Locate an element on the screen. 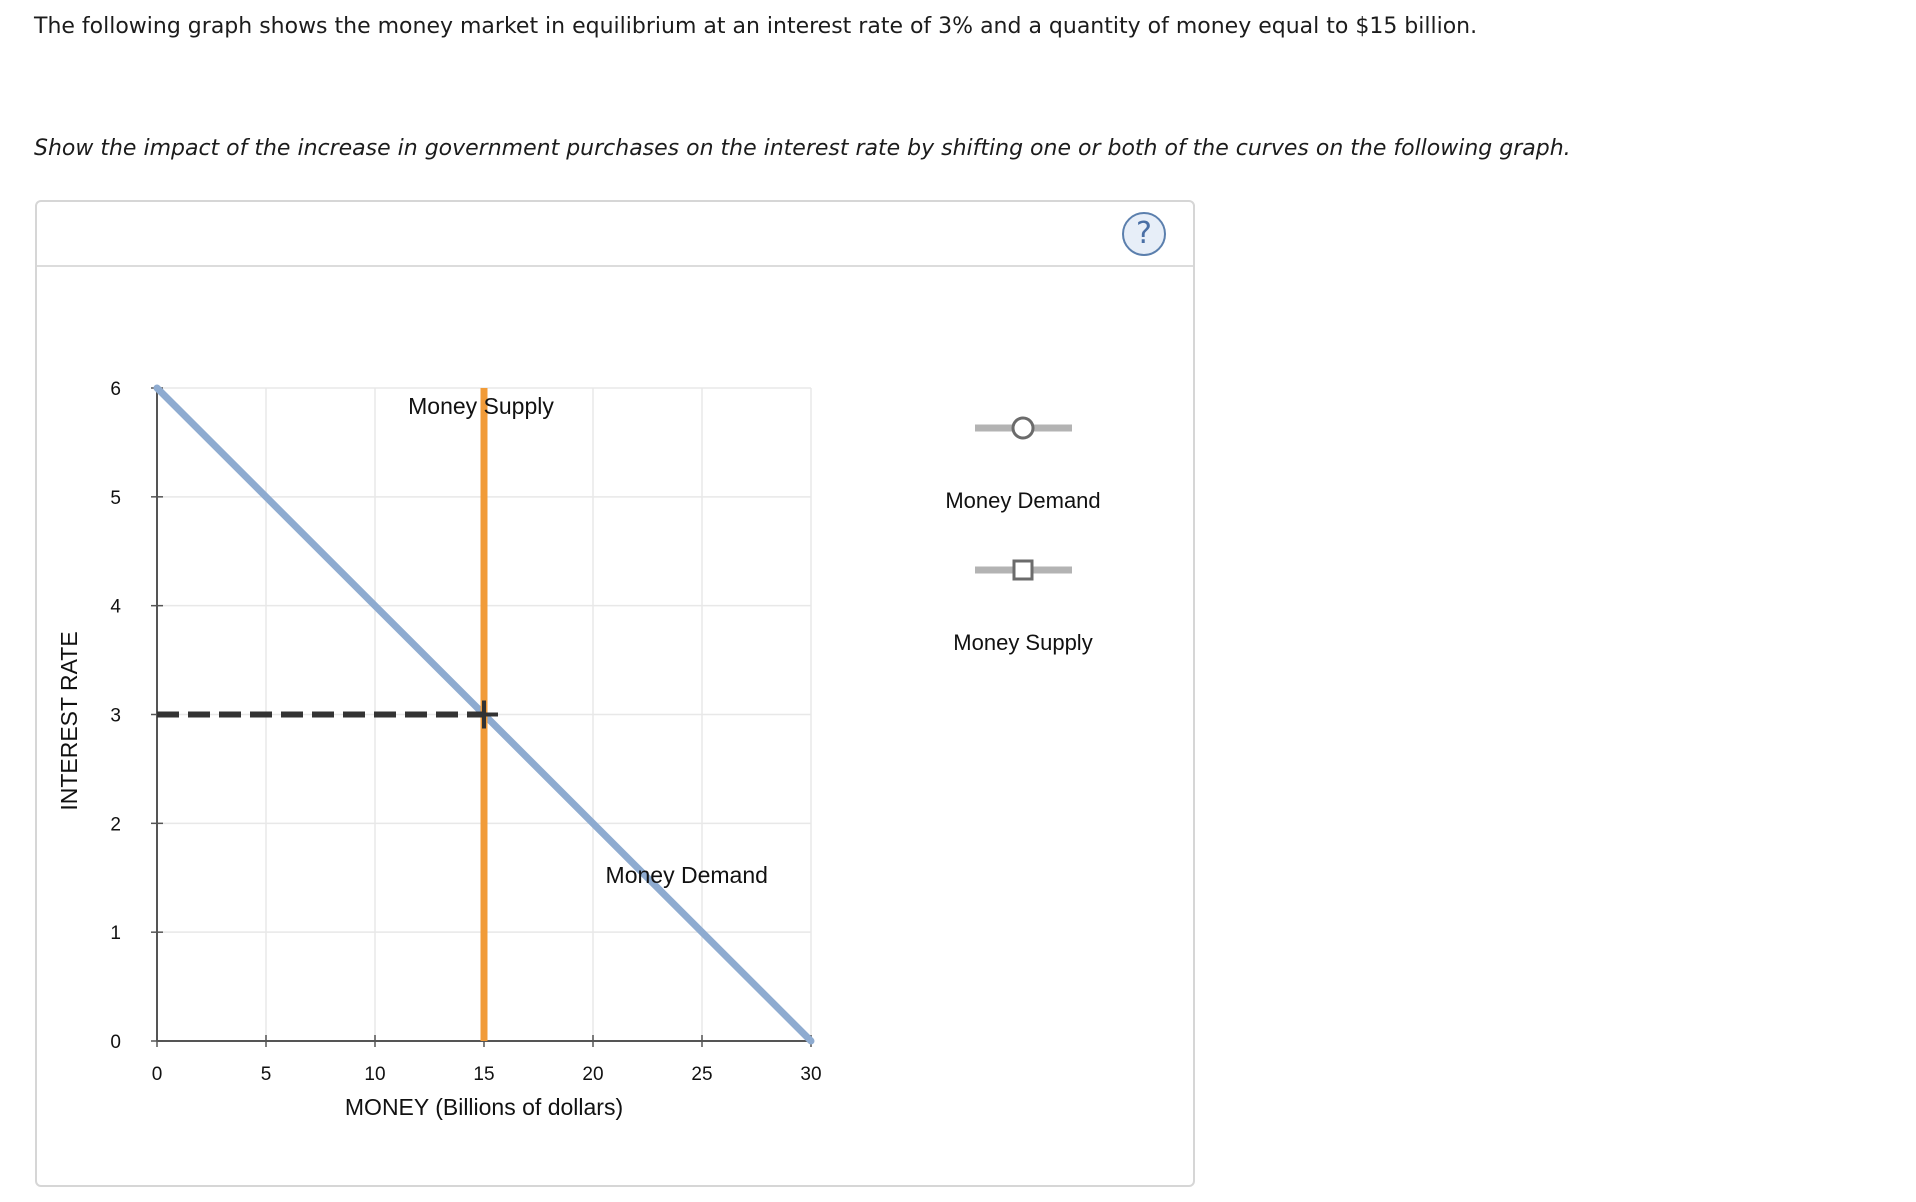  x-tick-label-15: 15 is located at coordinates (483, 1074).